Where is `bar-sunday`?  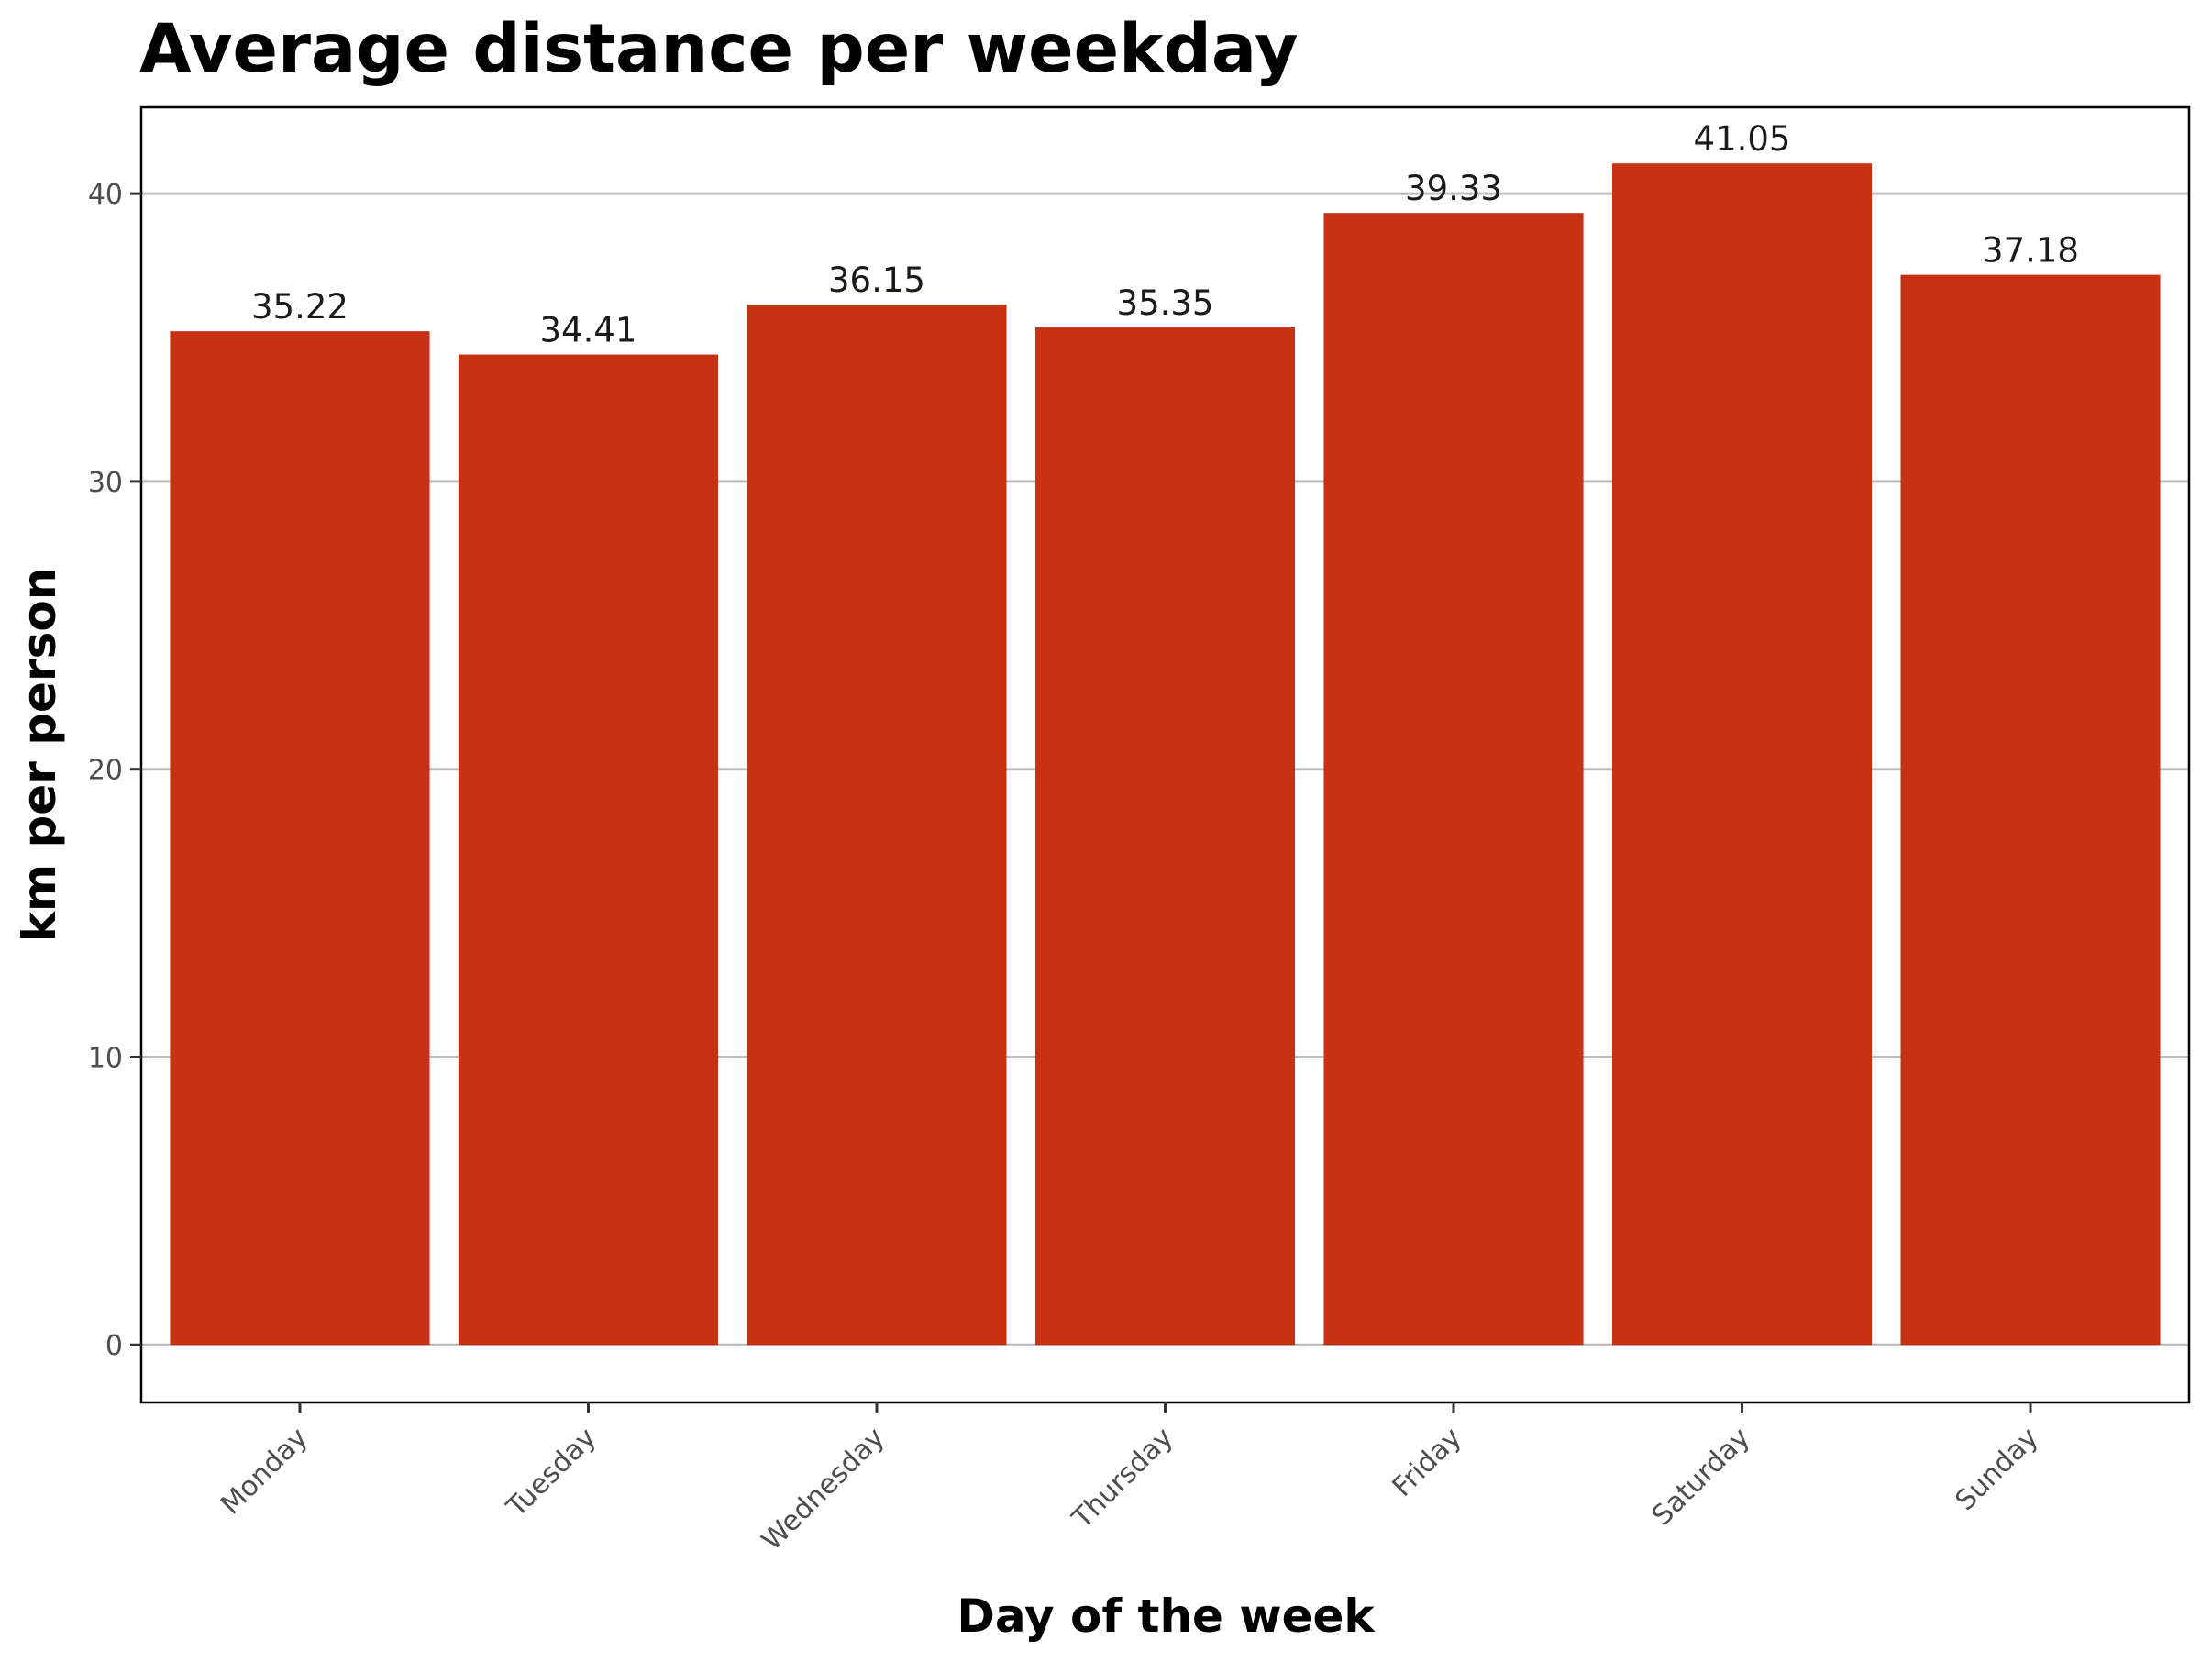 bar-sunday is located at coordinates (2031, 810).